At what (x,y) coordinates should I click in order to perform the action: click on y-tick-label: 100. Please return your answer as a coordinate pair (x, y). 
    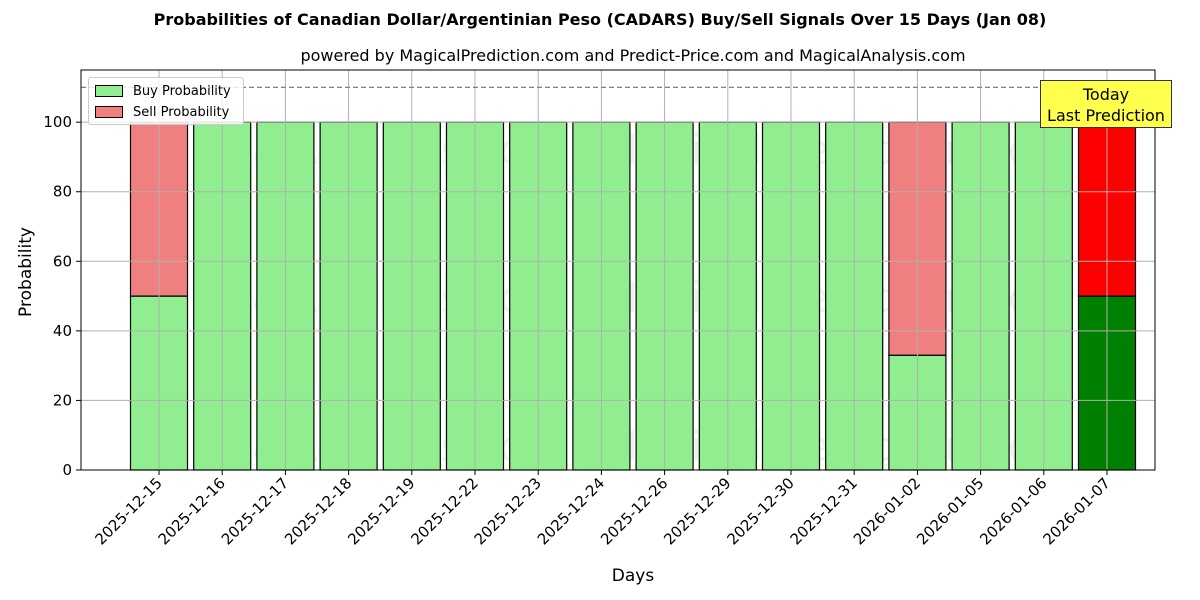
    Looking at the image, I should click on (57, 122).